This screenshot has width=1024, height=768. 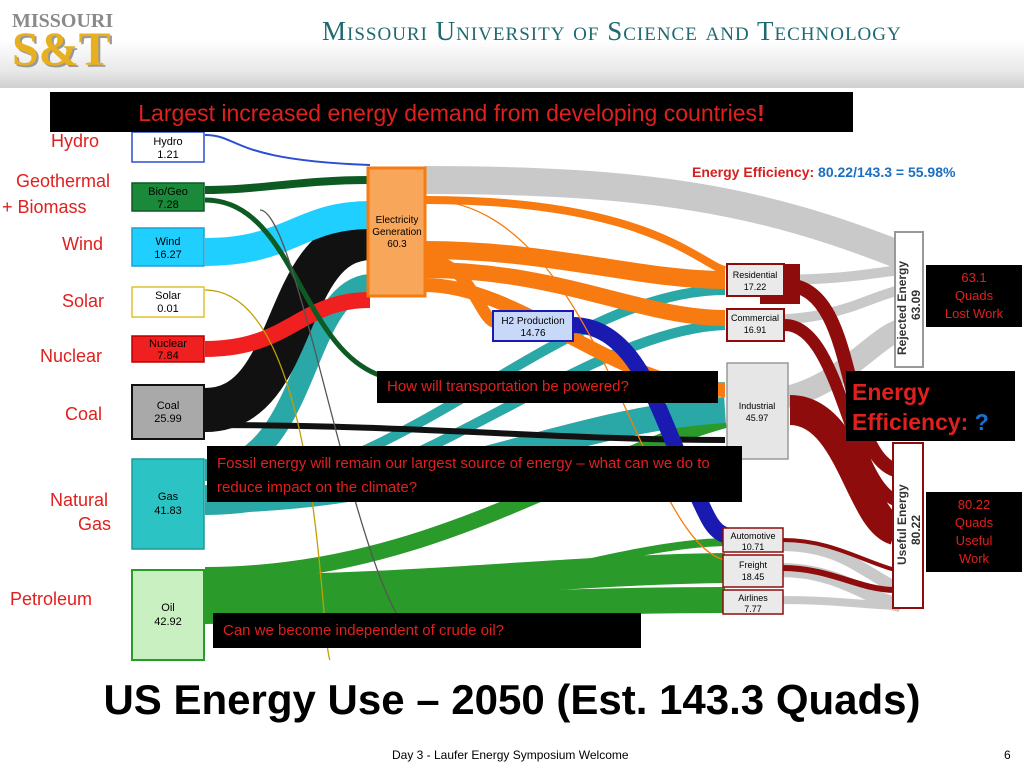 I want to click on rejected-energy-value: 63.09, so click(x=916, y=305).